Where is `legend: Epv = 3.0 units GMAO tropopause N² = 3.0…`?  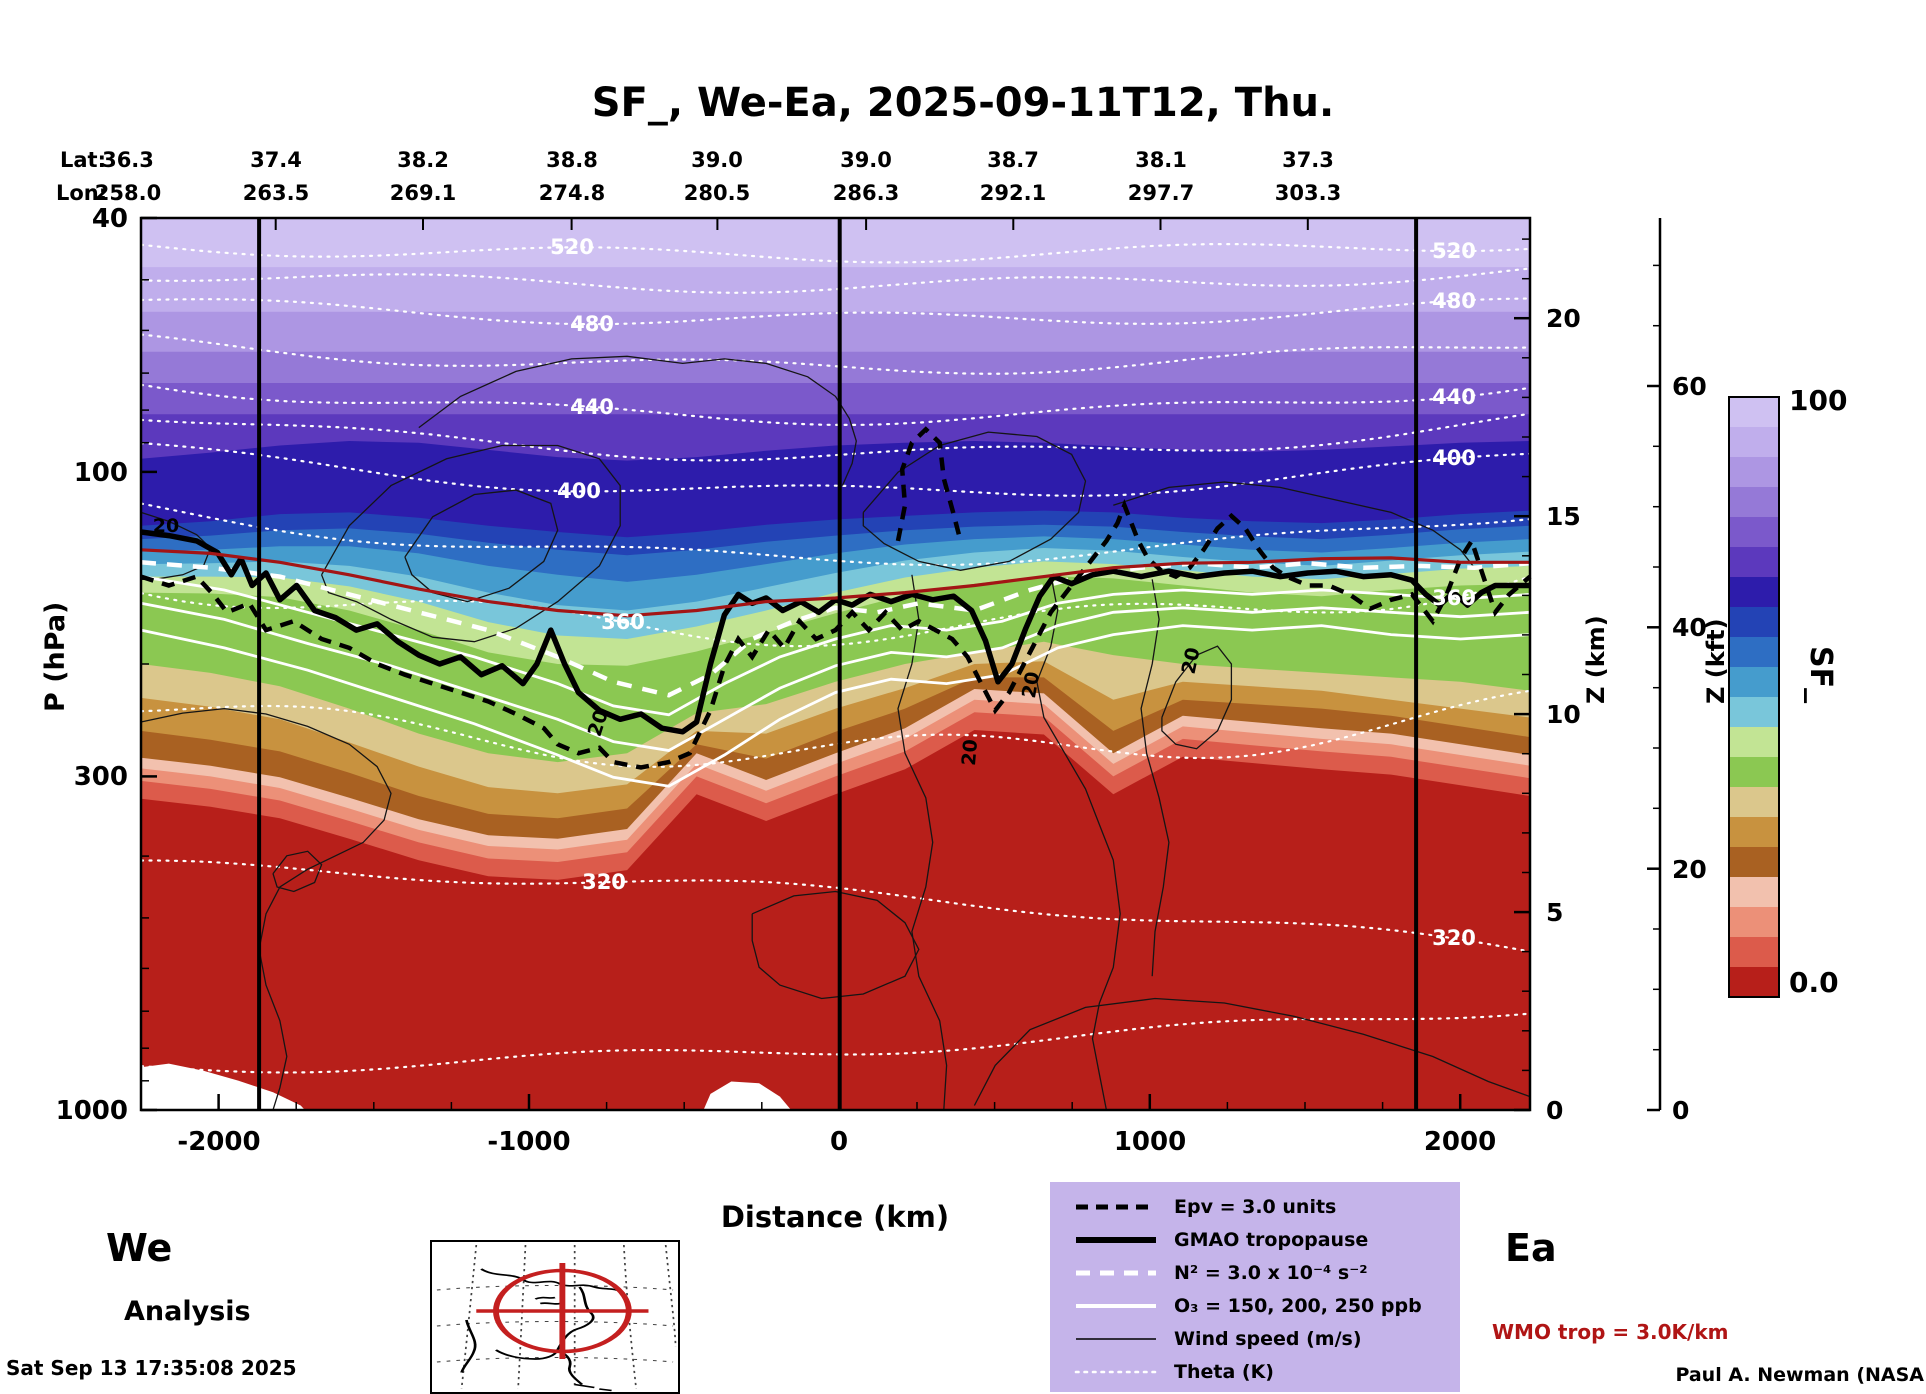 legend: Epv = 3.0 units GMAO tropopause N² = 3.0… is located at coordinates (1255, 1287).